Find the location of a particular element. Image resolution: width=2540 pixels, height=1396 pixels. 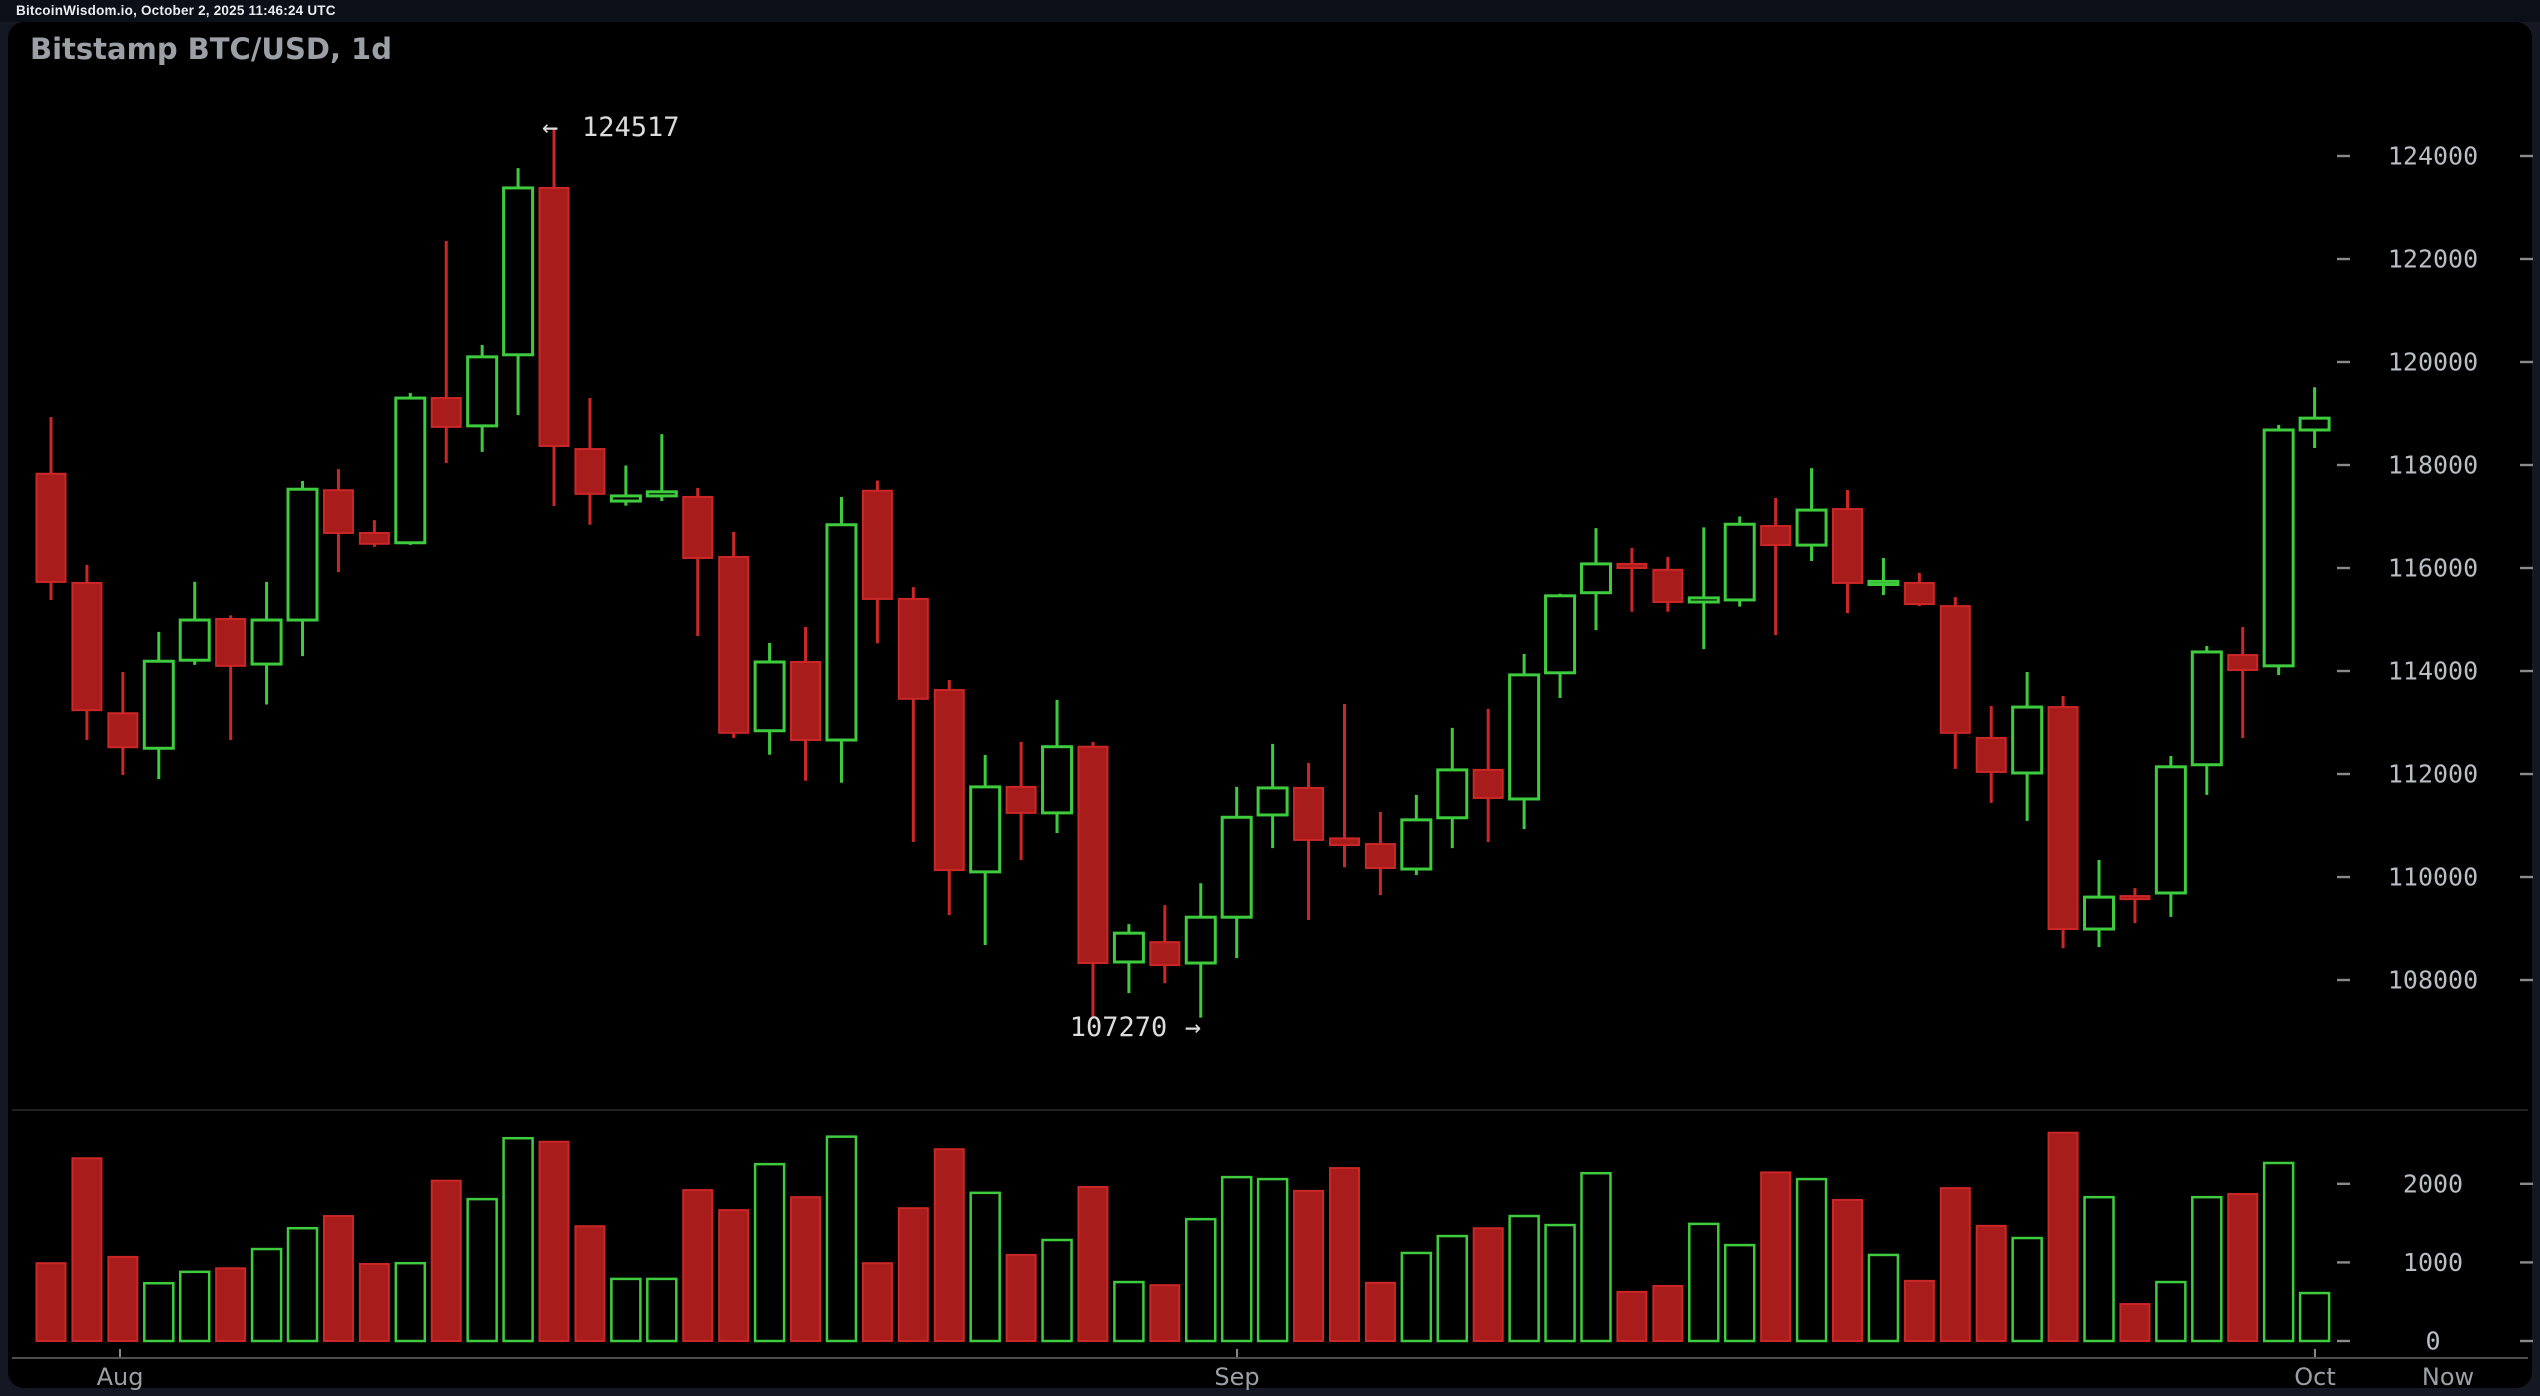

month-label-aug: Aug is located at coordinates (120, 1377).